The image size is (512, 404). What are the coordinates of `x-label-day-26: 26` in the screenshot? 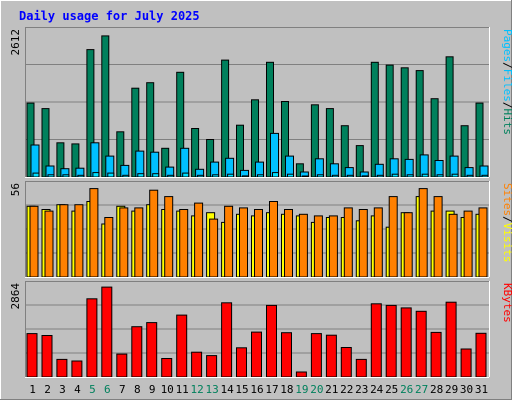 It's located at (406, 389).